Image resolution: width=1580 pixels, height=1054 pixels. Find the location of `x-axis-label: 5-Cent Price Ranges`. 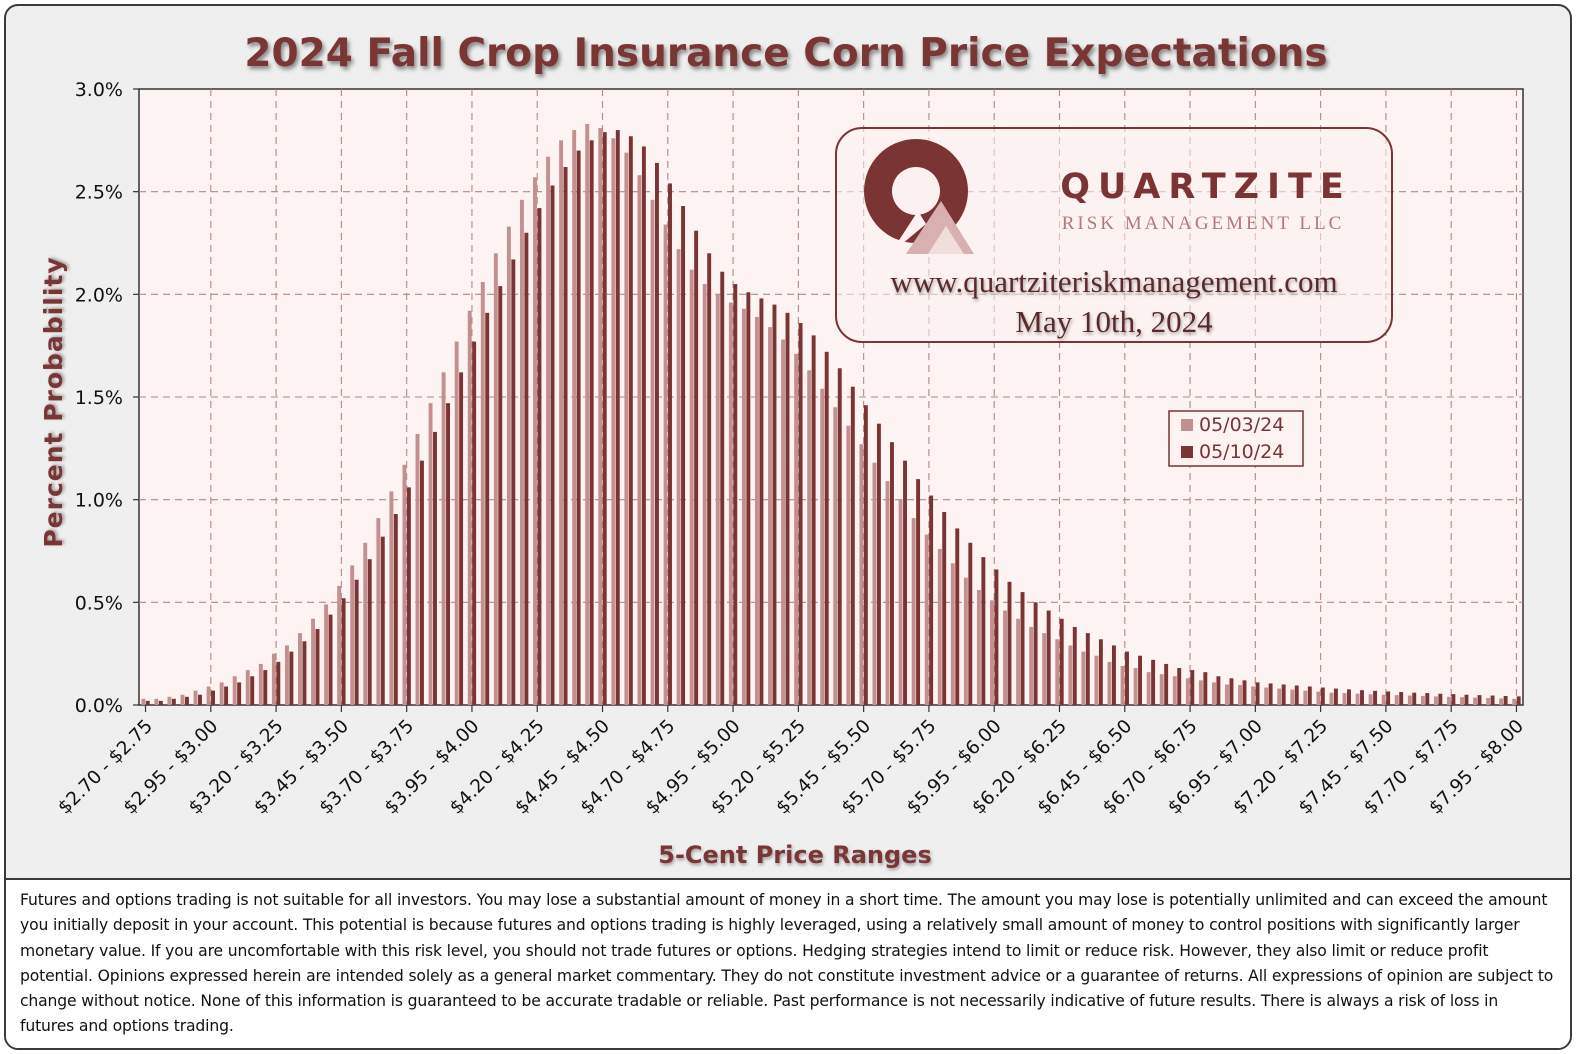

x-axis-label: 5-Cent Price Ranges is located at coordinates (794, 855).